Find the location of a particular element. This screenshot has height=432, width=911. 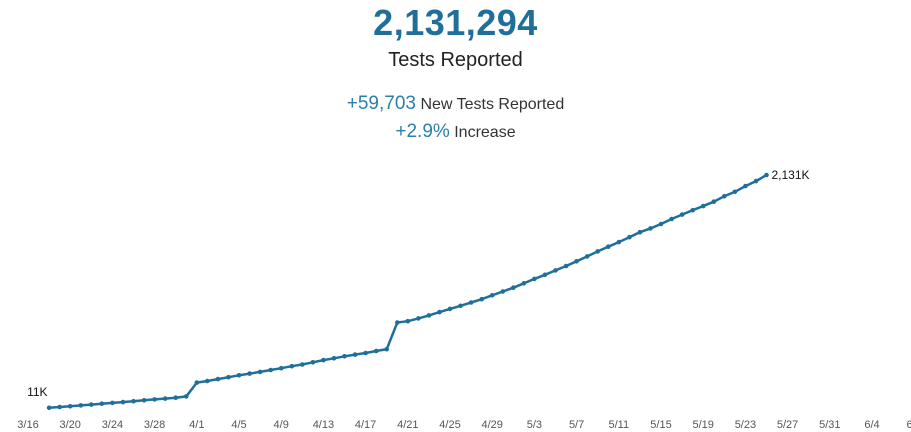

x-tick-label: 5/15 is located at coordinates (660, 425).